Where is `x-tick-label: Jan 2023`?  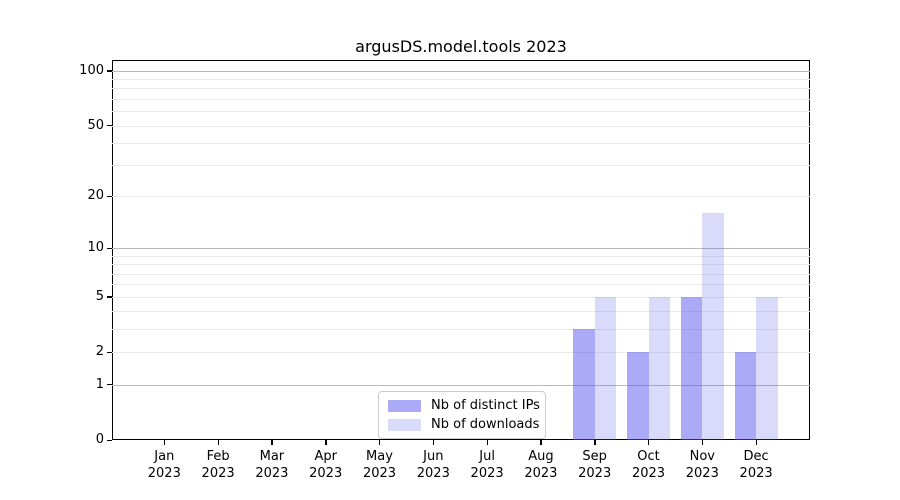
x-tick-label: Jan 2023 is located at coordinates (164, 465).